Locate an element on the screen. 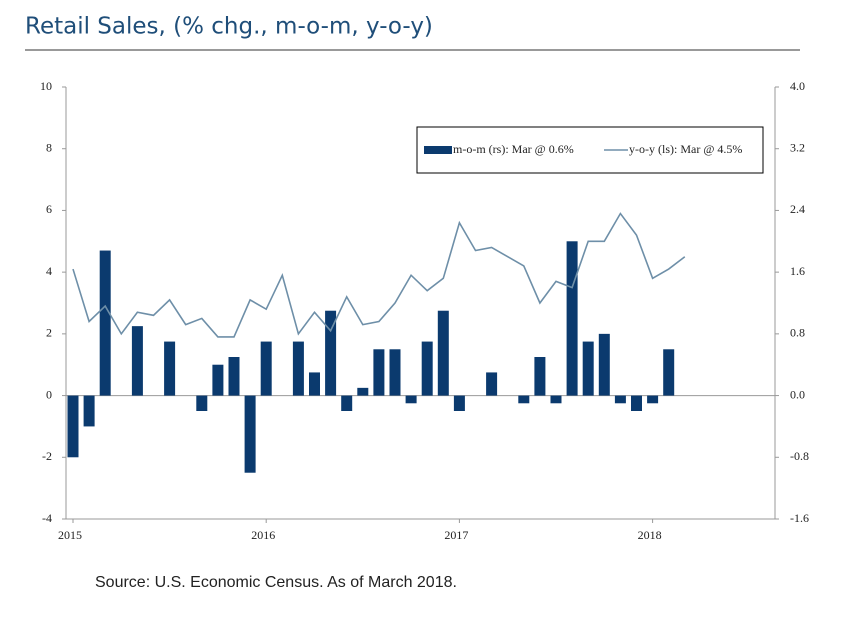 The height and width of the screenshot is (636, 853). y-tick-label: -2 is located at coordinates (47, 456).